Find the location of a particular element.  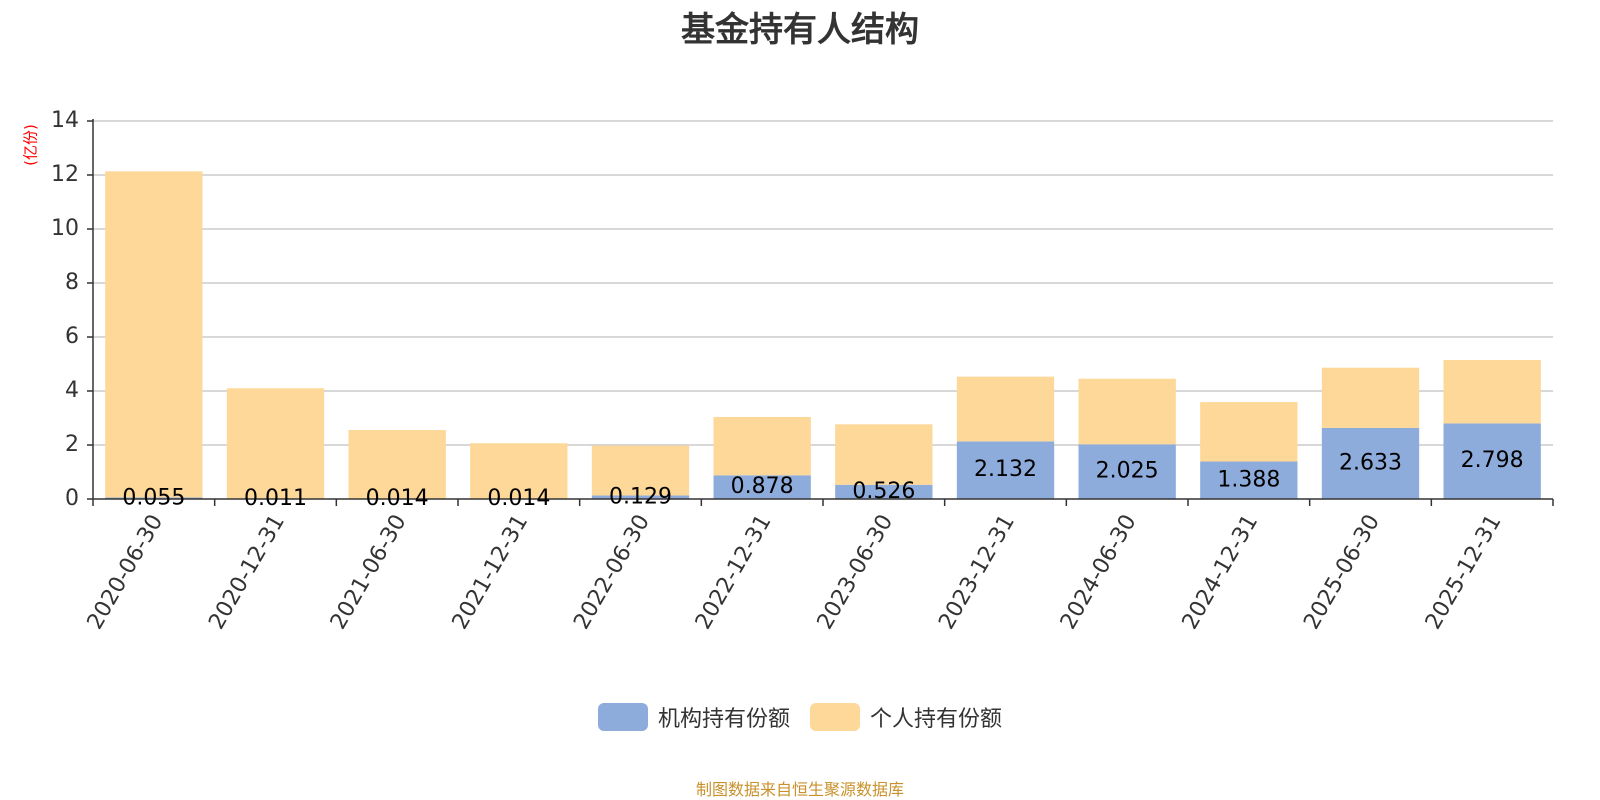

legend-label: 机构持有份额 is located at coordinates (723, 719).